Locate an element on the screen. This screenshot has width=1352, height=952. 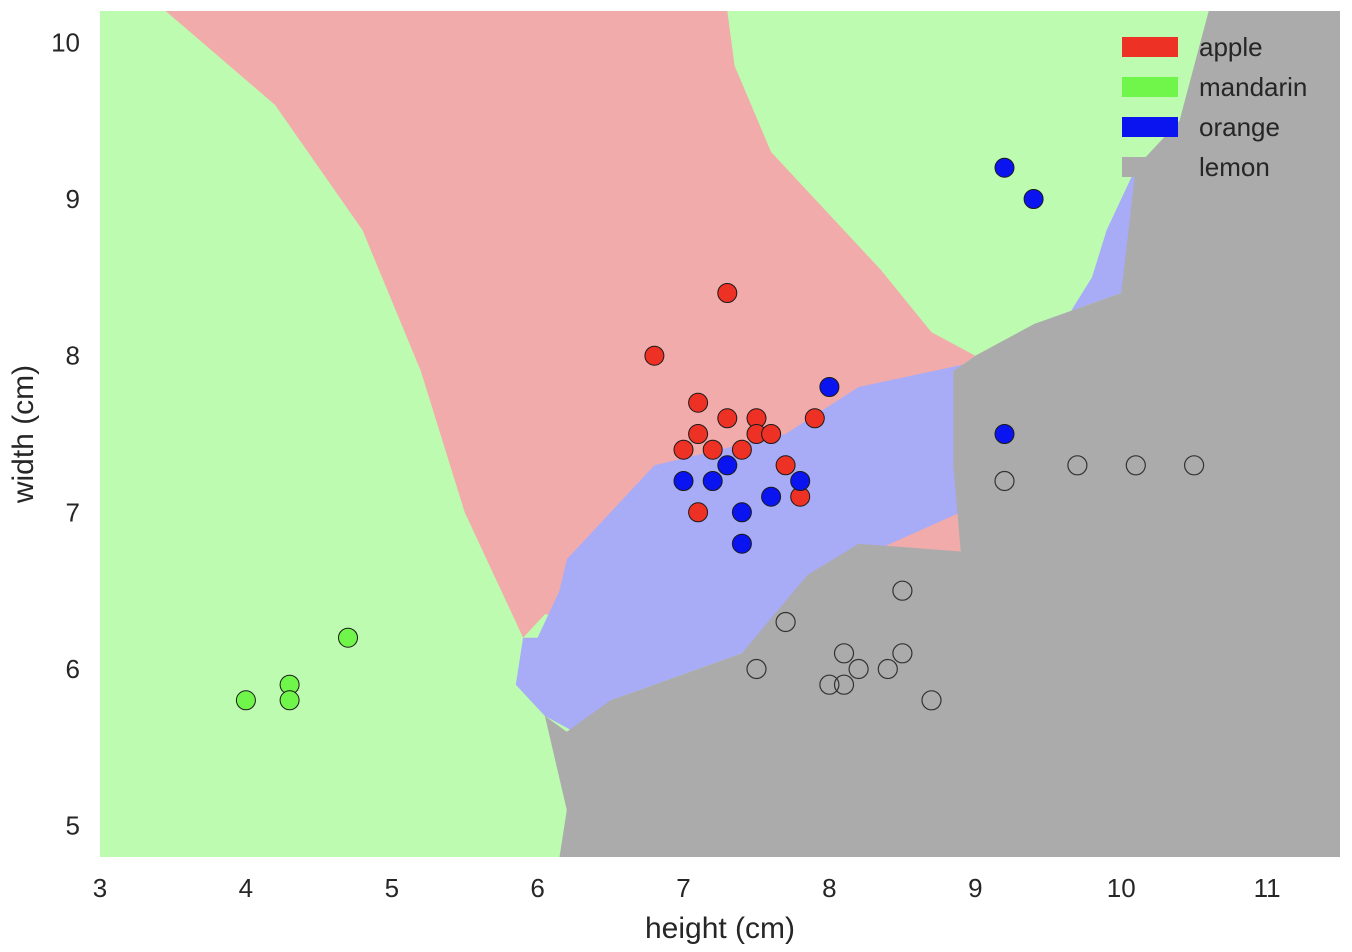
y-axis-label: width (cm) is located at coordinates (23, 434).